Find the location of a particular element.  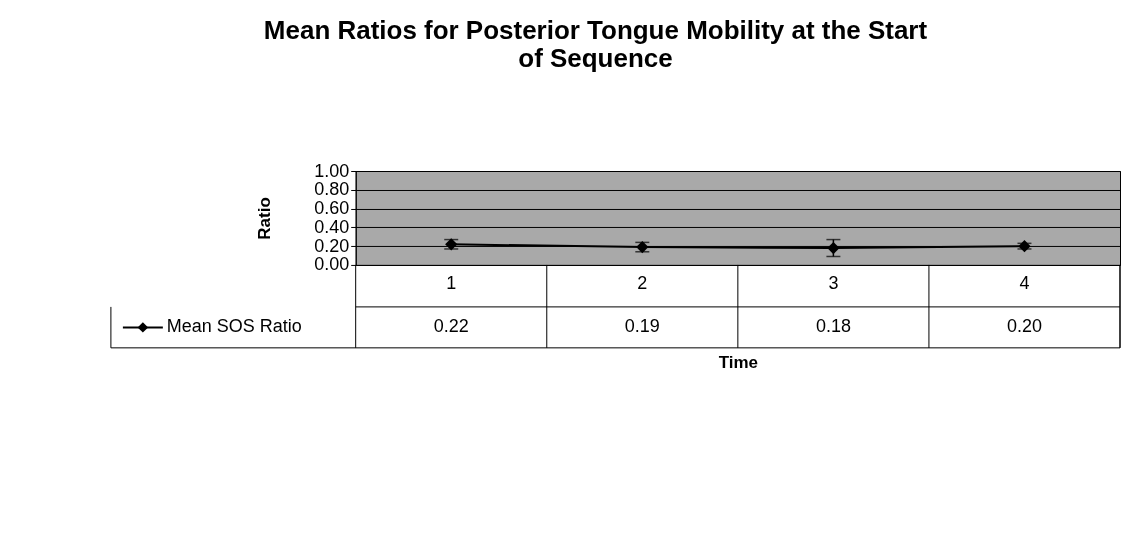

y-tick-label: 0.20 is located at coordinates (332, 245).